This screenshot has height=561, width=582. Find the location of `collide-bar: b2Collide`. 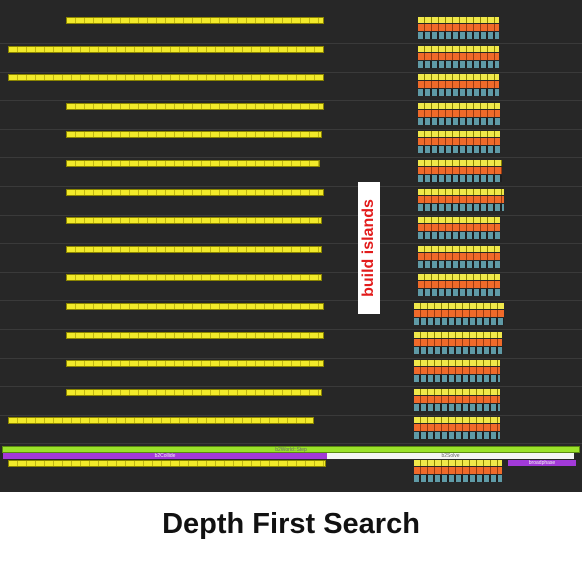

collide-bar: b2Collide is located at coordinates (165, 456).